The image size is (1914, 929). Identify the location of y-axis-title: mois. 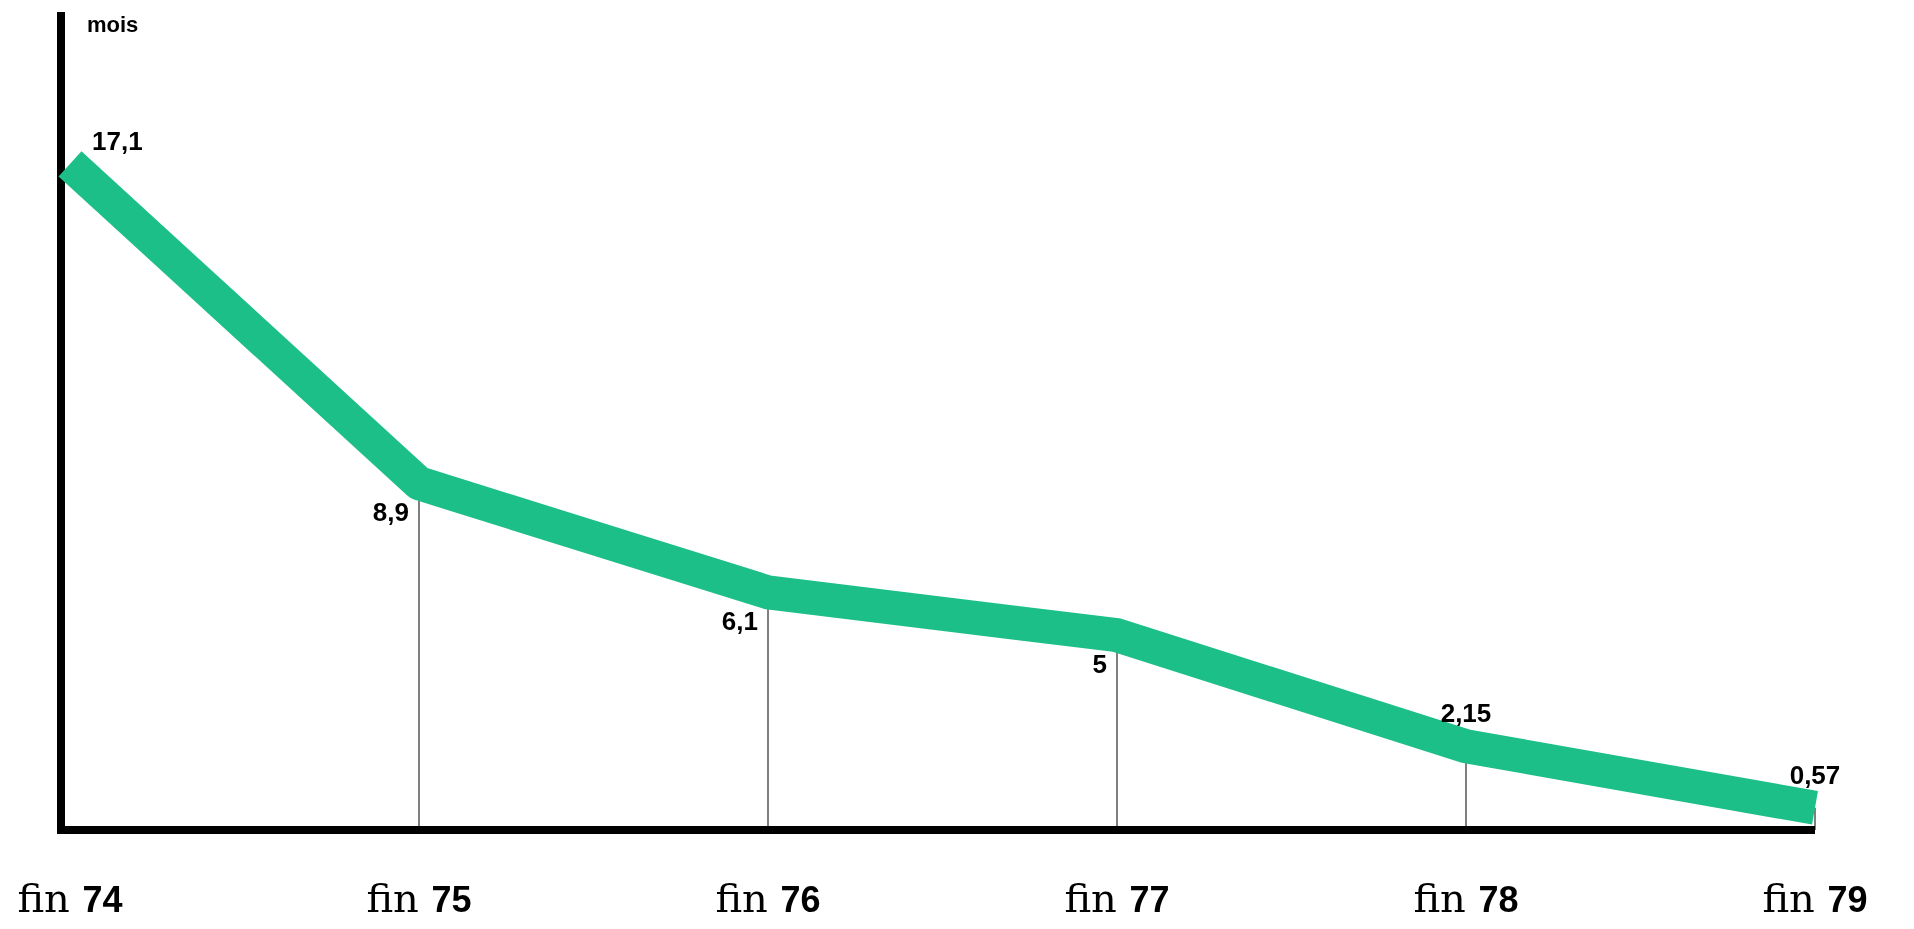
(113, 24).